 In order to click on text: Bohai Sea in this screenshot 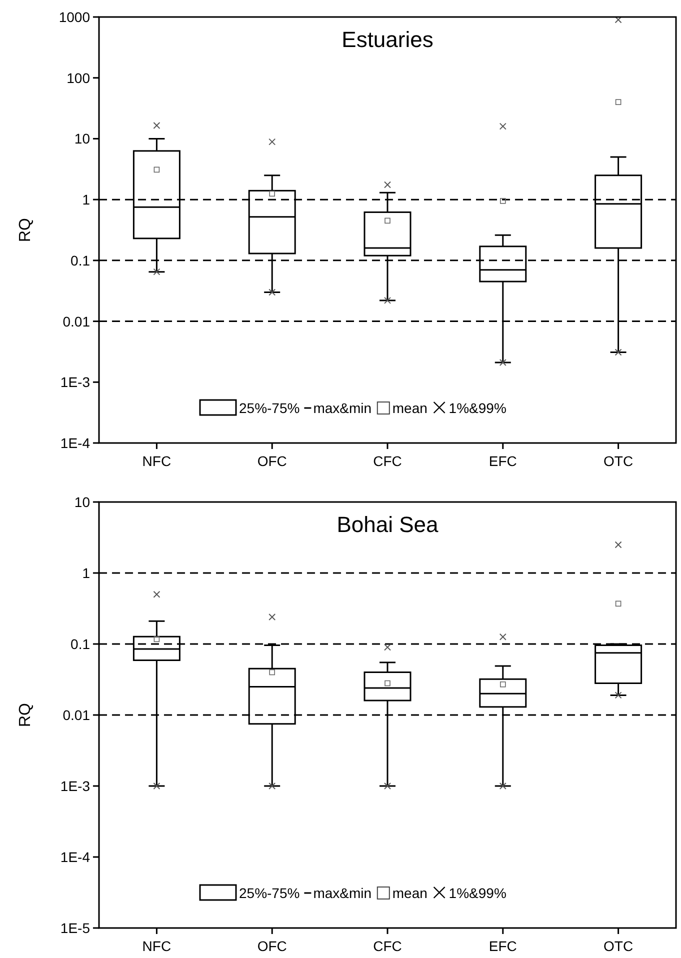, I will do `click(388, 524)`.